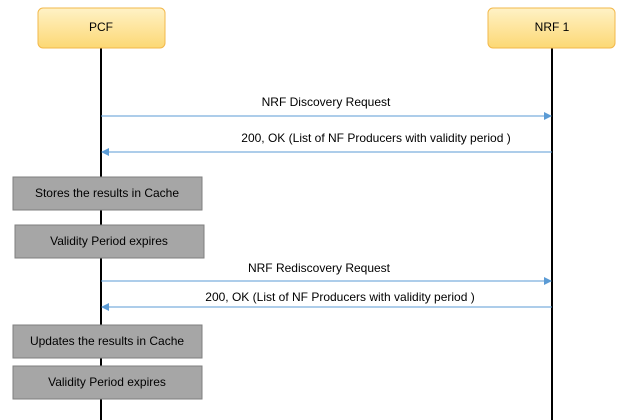 The height and width of the screenshot is (420, 637). I want to click on message-label: NRF Discovery Request, so click(326, 102).